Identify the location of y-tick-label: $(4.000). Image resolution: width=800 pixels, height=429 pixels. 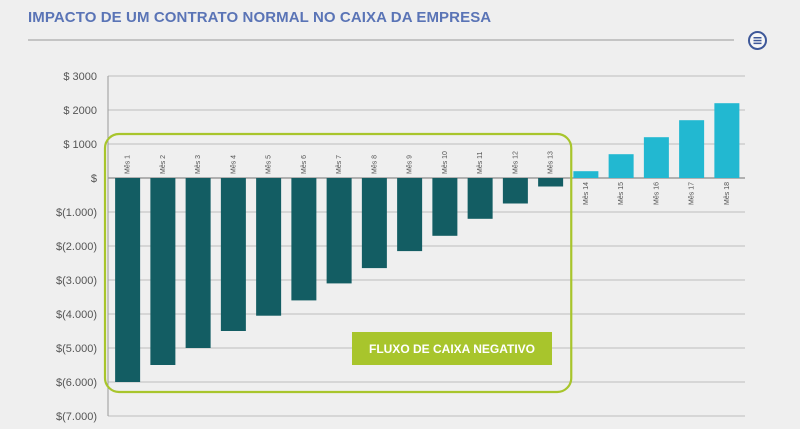
(76, 315).